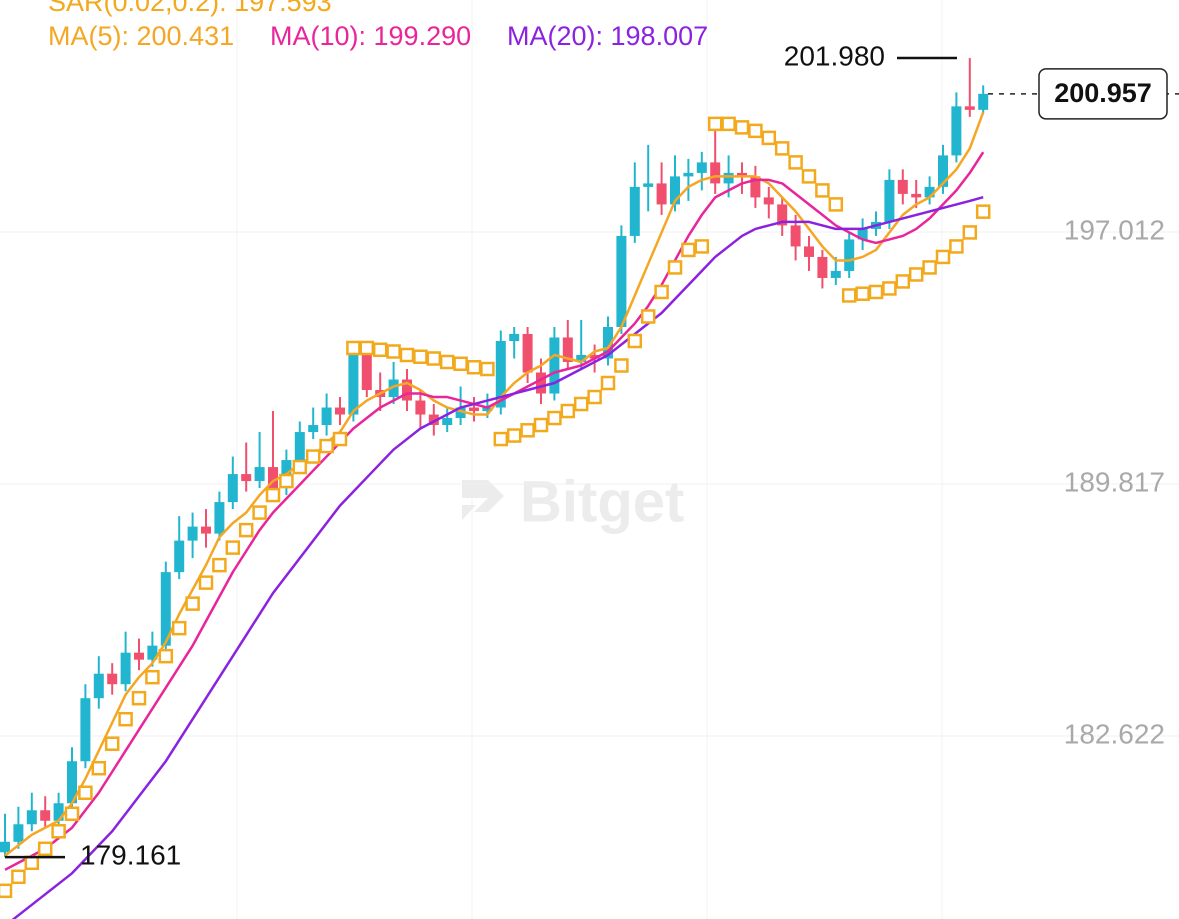 The image size is (1179, 919). Describe the element at coordinates (1114, 733) in the screenshot. I see `y-tick-label: 182.622` at that location.